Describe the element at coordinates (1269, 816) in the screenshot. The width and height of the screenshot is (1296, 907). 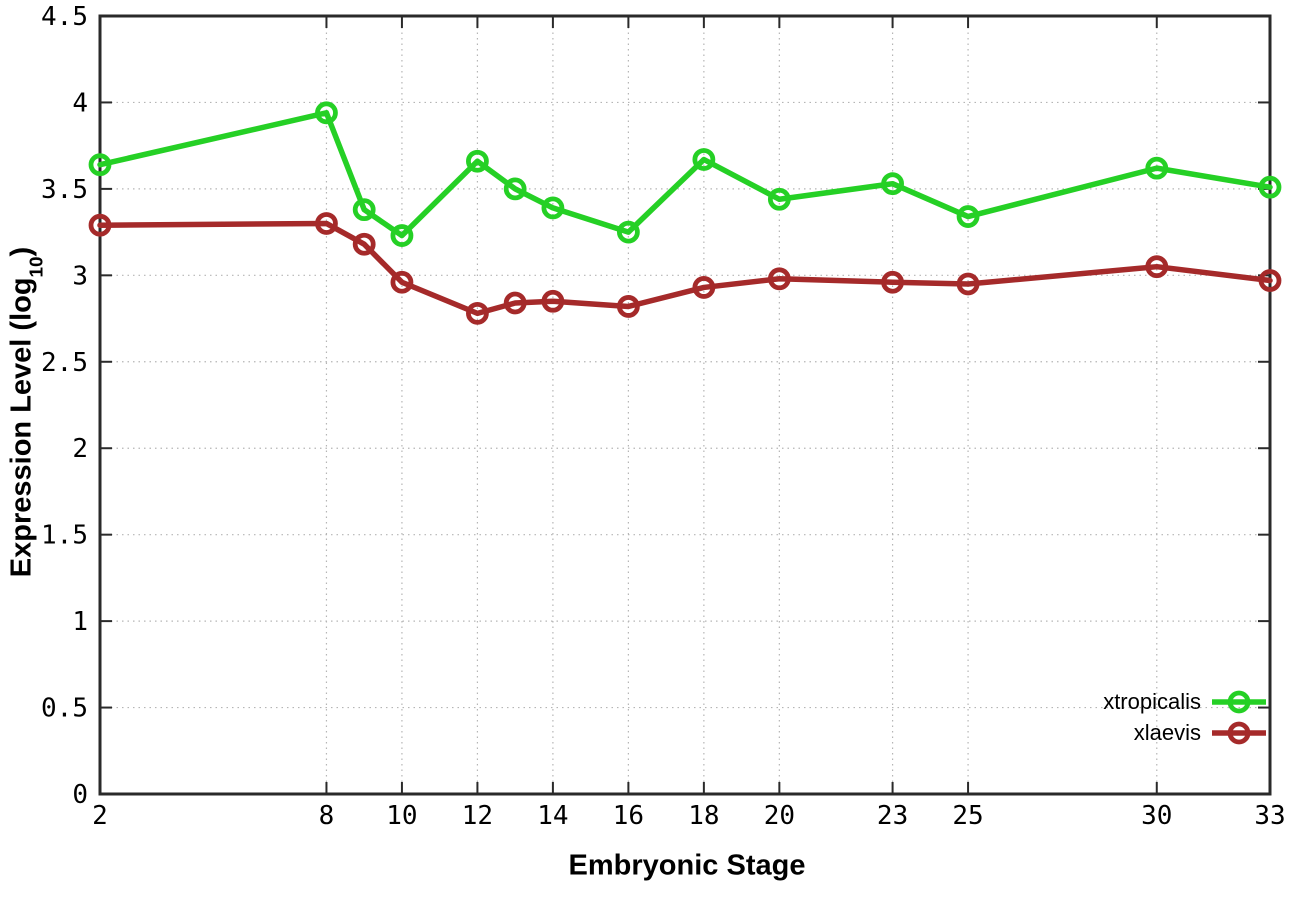
I see `x-tick-label: 33` at that location.